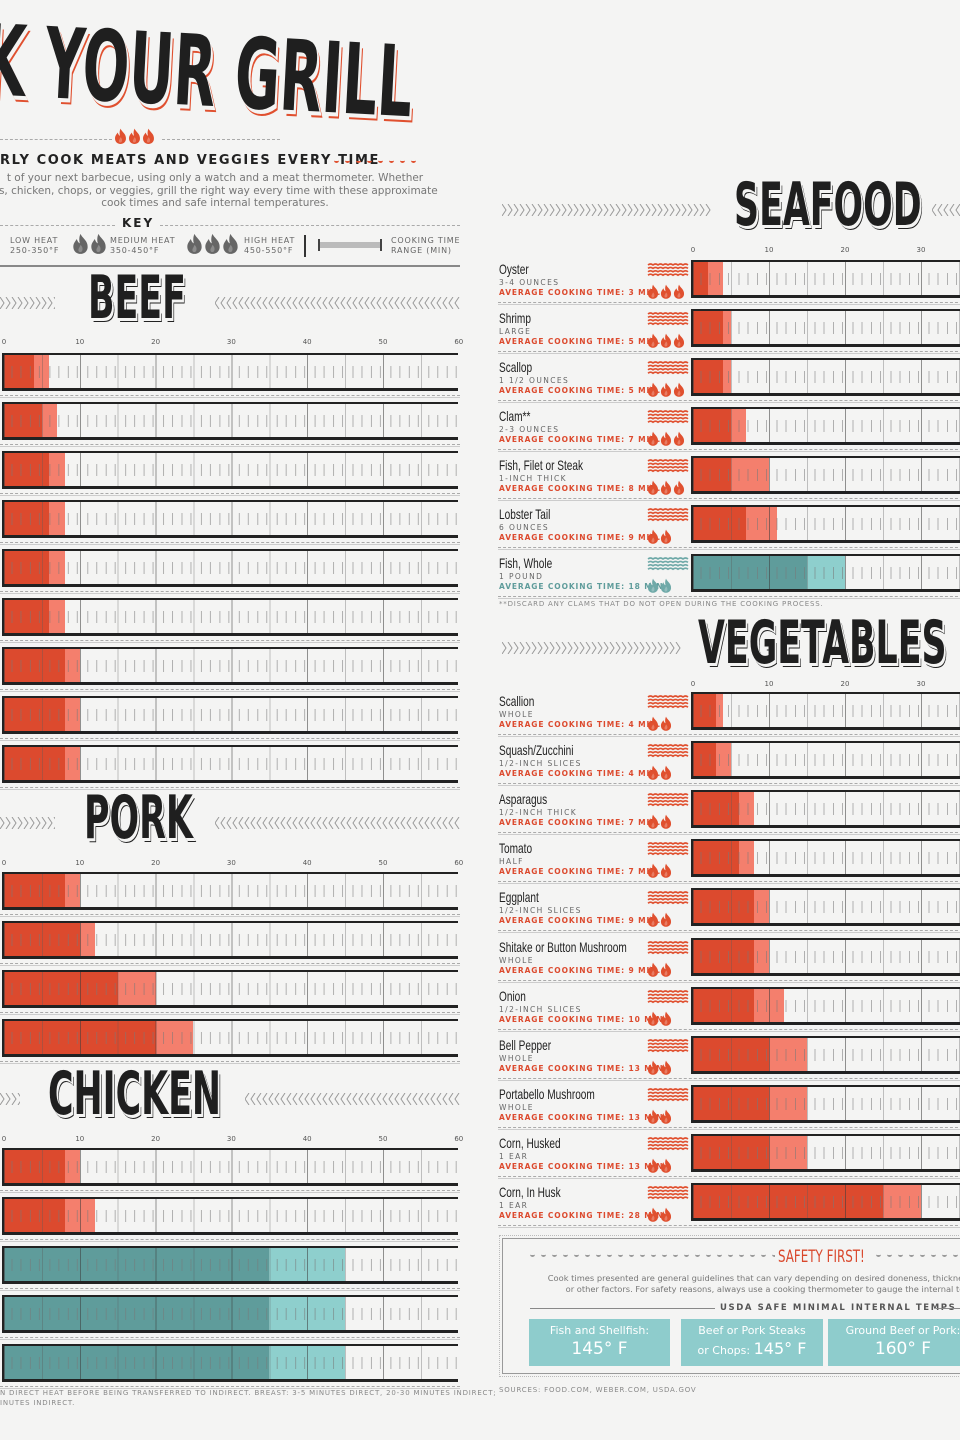 The width and height of the screenshot is (960, 1440). Describe the element at coordinates (530, 1192) in the screenshot. I see `item-name: Corn, In Husk` at that location.